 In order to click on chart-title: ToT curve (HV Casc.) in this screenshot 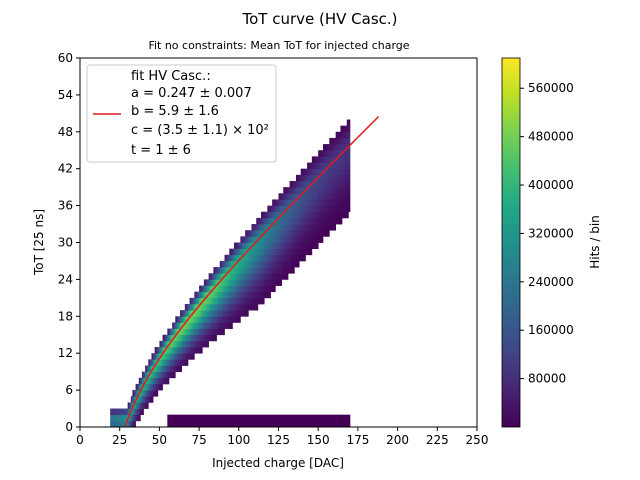, I will do `click(319, 19)`.